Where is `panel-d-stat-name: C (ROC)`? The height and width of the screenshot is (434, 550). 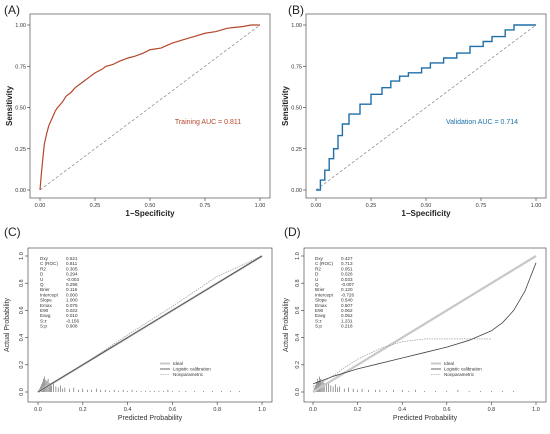 panel-d-stat-name: C (ROC) is located at coordinates (324, 263).